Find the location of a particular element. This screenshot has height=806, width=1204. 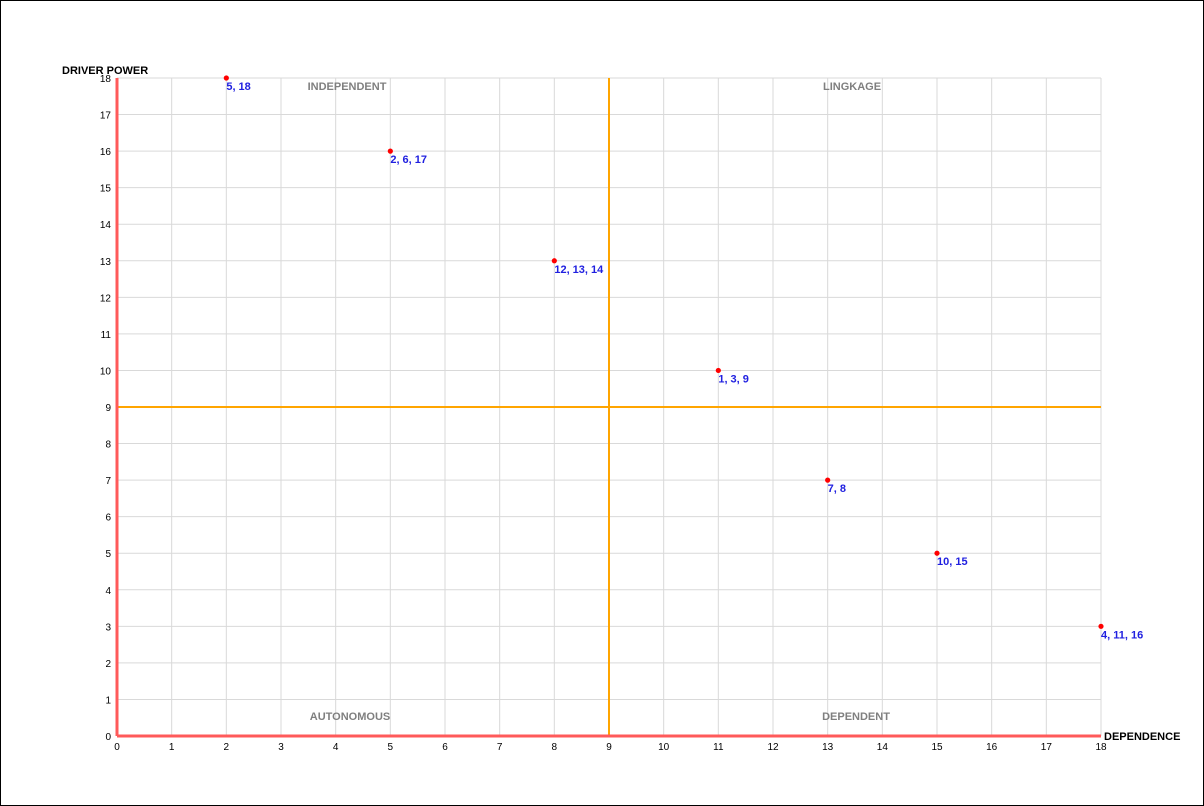

x-tick-label: 12 is located at coordinates (773, 747).